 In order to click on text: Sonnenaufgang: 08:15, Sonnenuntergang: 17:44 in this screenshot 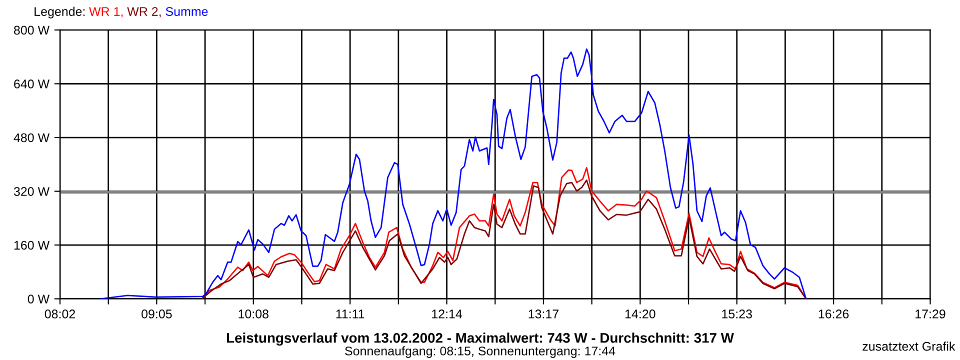, I will do `click(480, 352)`.